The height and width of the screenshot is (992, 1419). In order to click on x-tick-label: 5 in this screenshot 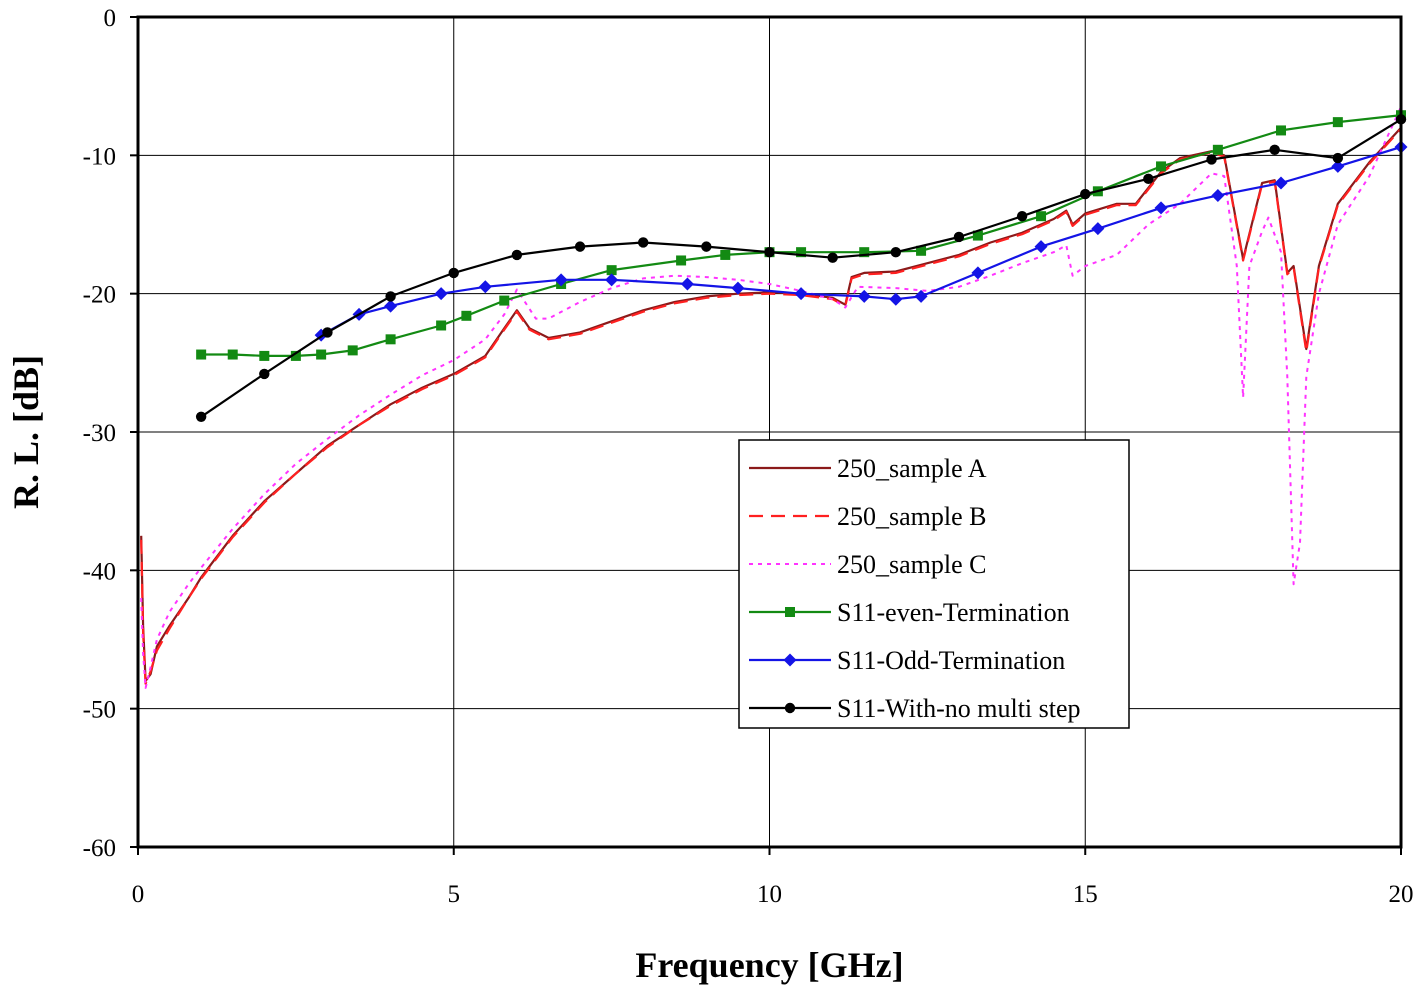, I will do `click(454, 894)`.